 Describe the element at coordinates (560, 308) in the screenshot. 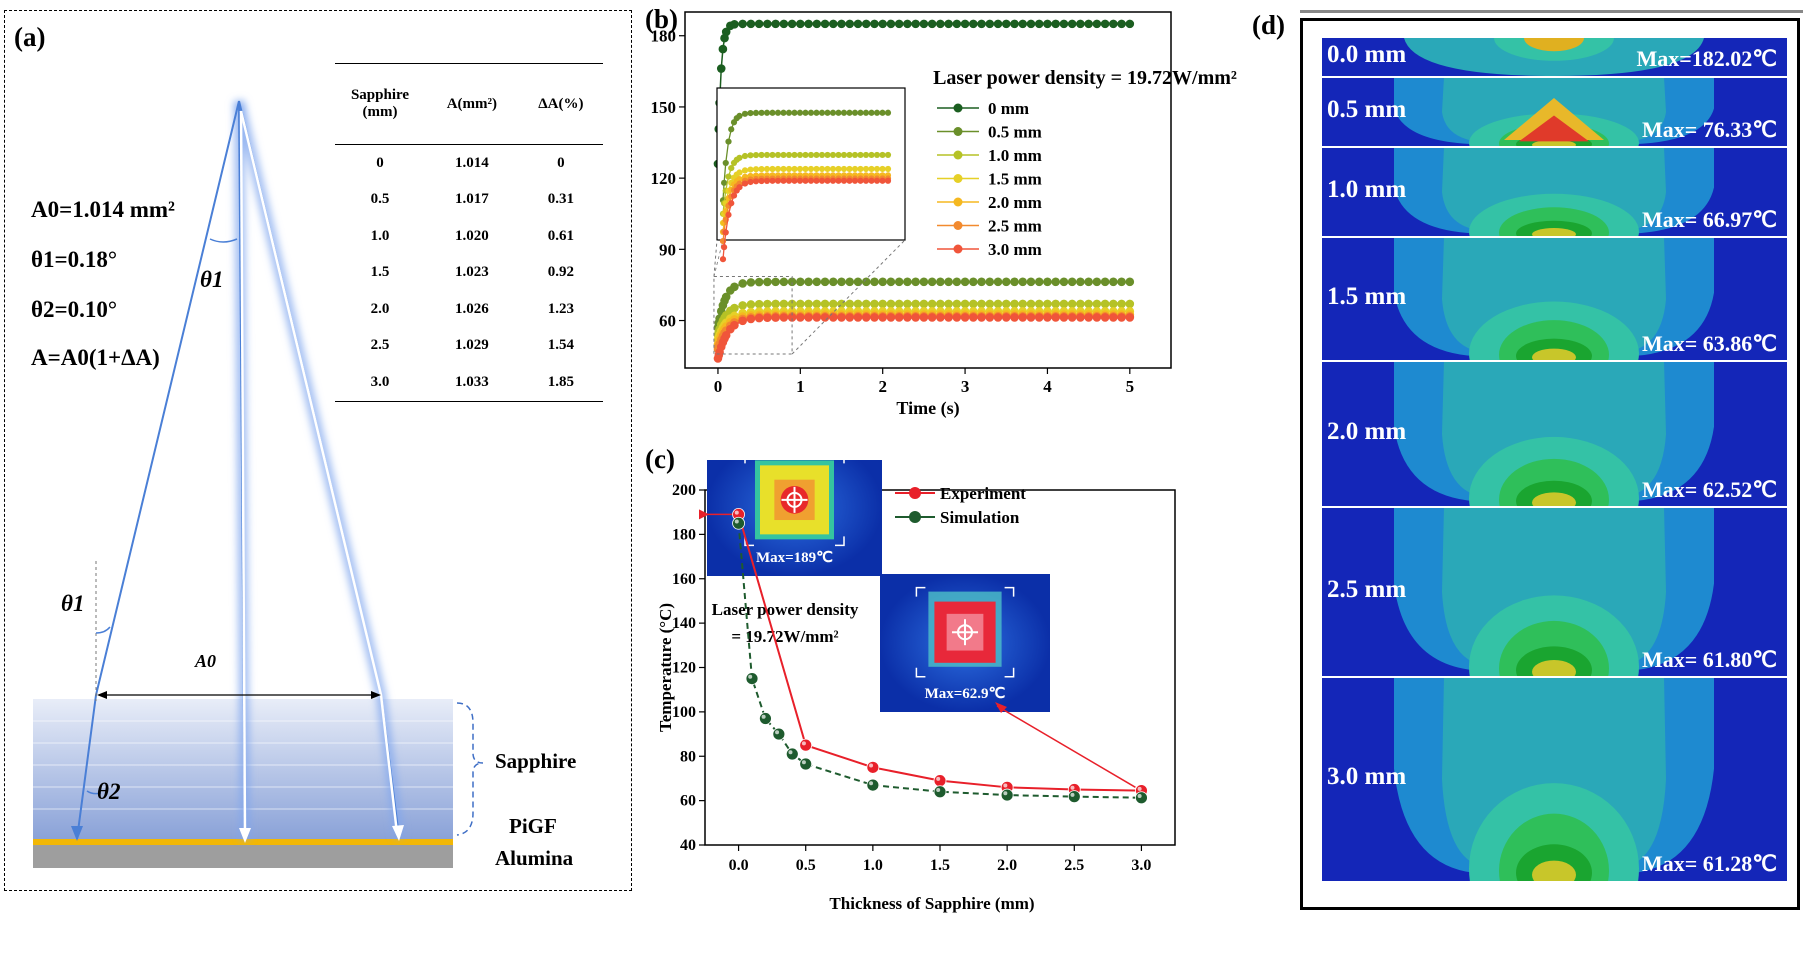

I see `cell: 1.23` at that location.